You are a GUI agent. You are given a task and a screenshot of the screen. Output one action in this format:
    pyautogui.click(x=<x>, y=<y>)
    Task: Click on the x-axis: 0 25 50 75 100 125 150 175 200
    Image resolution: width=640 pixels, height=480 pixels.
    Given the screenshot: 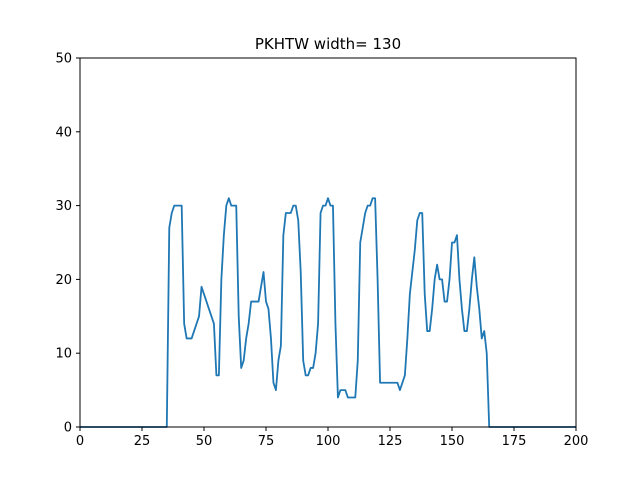 What is the action you would take?
    pyautogui.click(x=332, y=438)
    